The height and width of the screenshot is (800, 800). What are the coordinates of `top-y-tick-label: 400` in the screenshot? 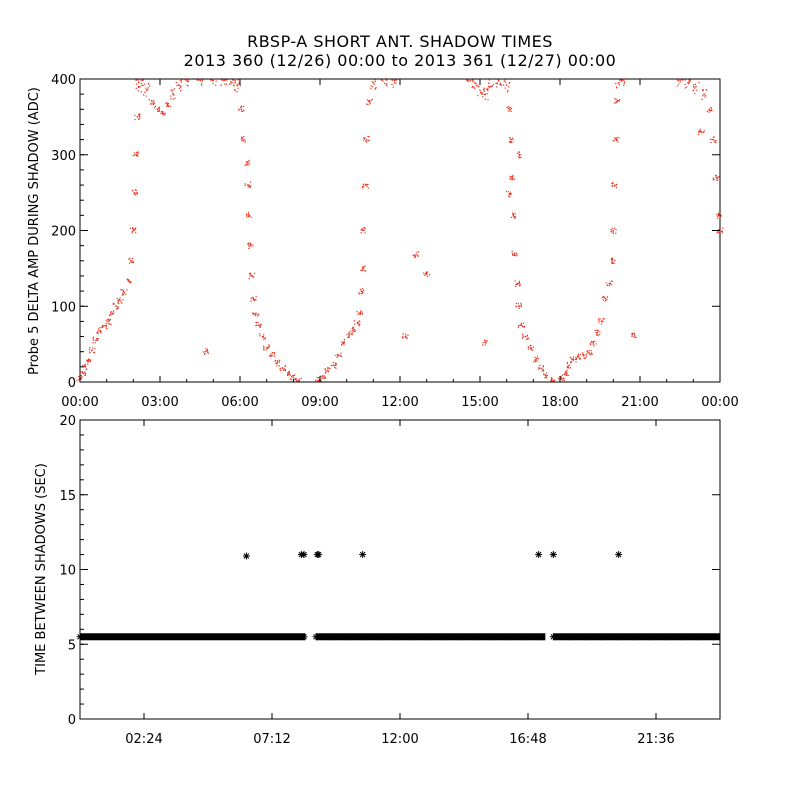 It's located at (63, 80).